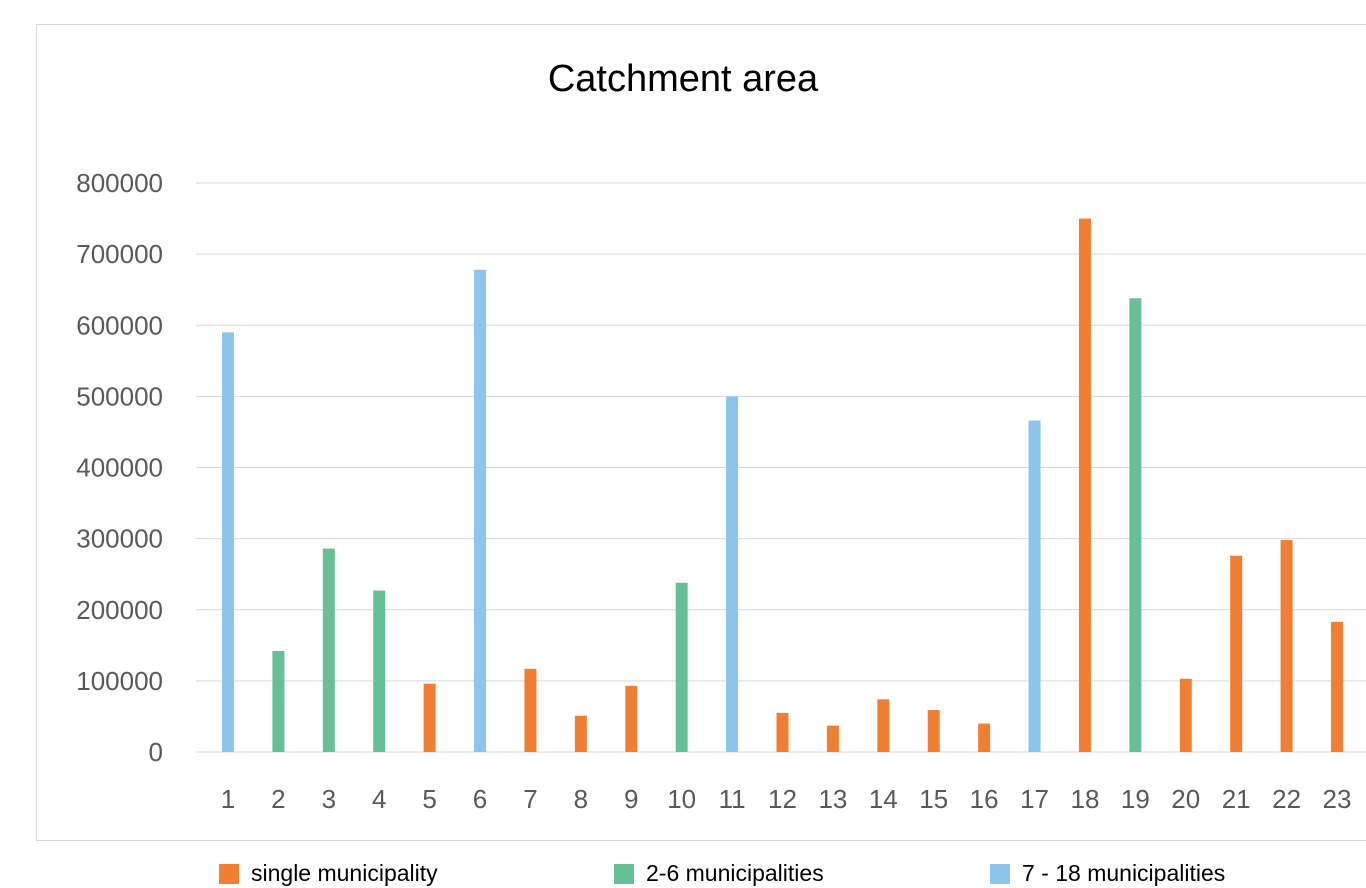 The height and width of the screenshot is (888, 1366). I want to click on x-tick-label: 20, so click(1185, 799).